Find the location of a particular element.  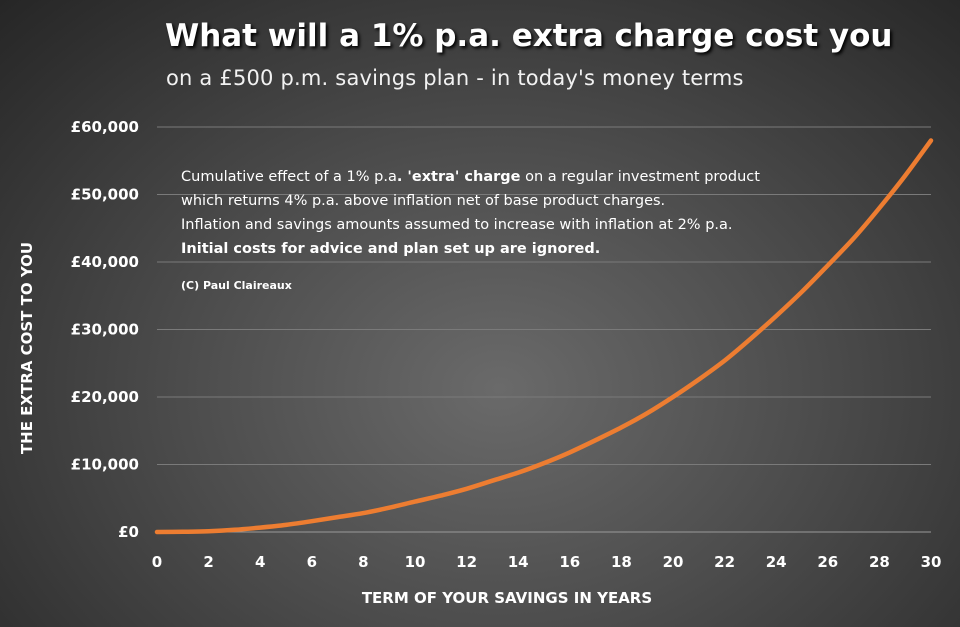

x-axis-ticks: 0 2 4 6 8 10 12 14 16 18 20 22 24 26 28 30 is located at coordinates (547, 562).